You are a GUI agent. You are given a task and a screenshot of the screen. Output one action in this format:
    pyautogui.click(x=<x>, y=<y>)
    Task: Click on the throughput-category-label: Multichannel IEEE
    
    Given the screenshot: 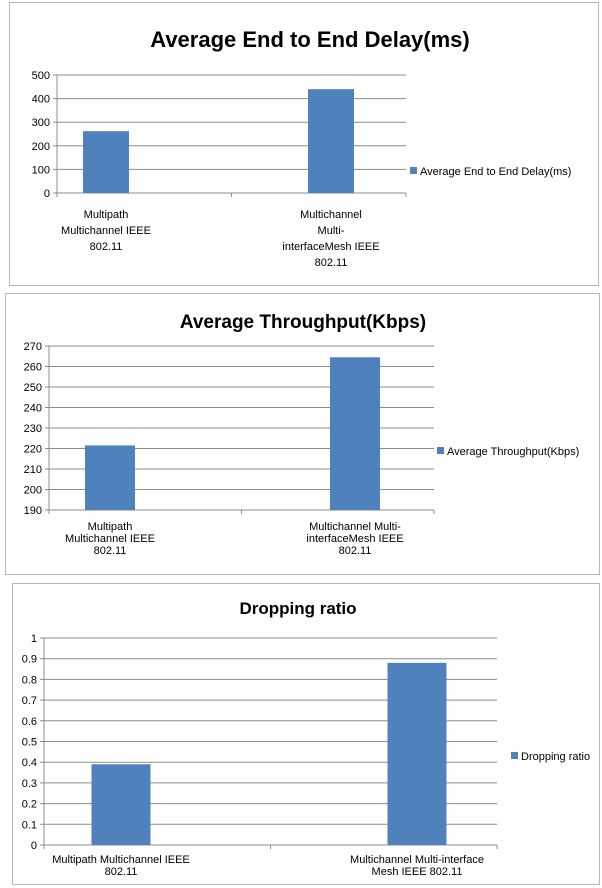 What is the action you would take?
    pyautogui.click(x=110, y=539)
    